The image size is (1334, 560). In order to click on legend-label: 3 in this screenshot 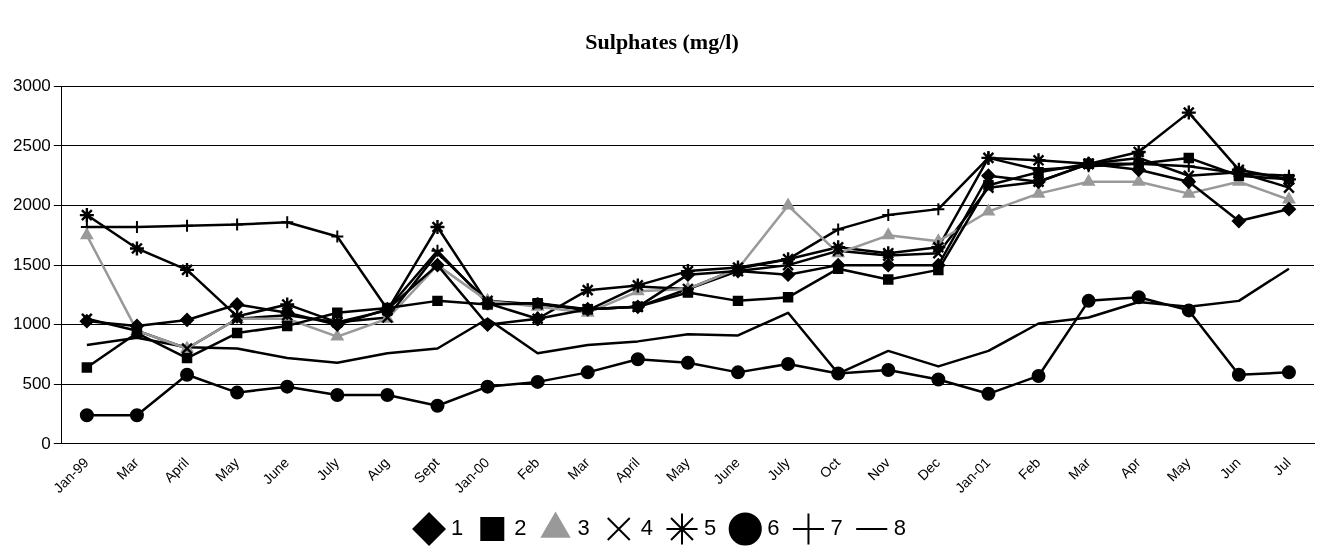, I will do `click(583, 528)`.